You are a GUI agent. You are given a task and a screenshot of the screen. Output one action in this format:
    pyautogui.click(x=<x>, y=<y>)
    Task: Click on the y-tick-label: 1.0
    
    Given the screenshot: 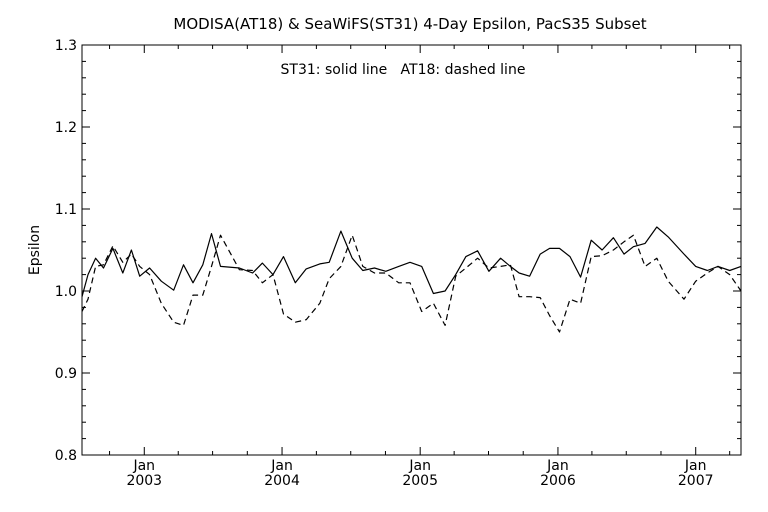 What is the action you would take?
    pyautogui.click(x=66, y=292)
    